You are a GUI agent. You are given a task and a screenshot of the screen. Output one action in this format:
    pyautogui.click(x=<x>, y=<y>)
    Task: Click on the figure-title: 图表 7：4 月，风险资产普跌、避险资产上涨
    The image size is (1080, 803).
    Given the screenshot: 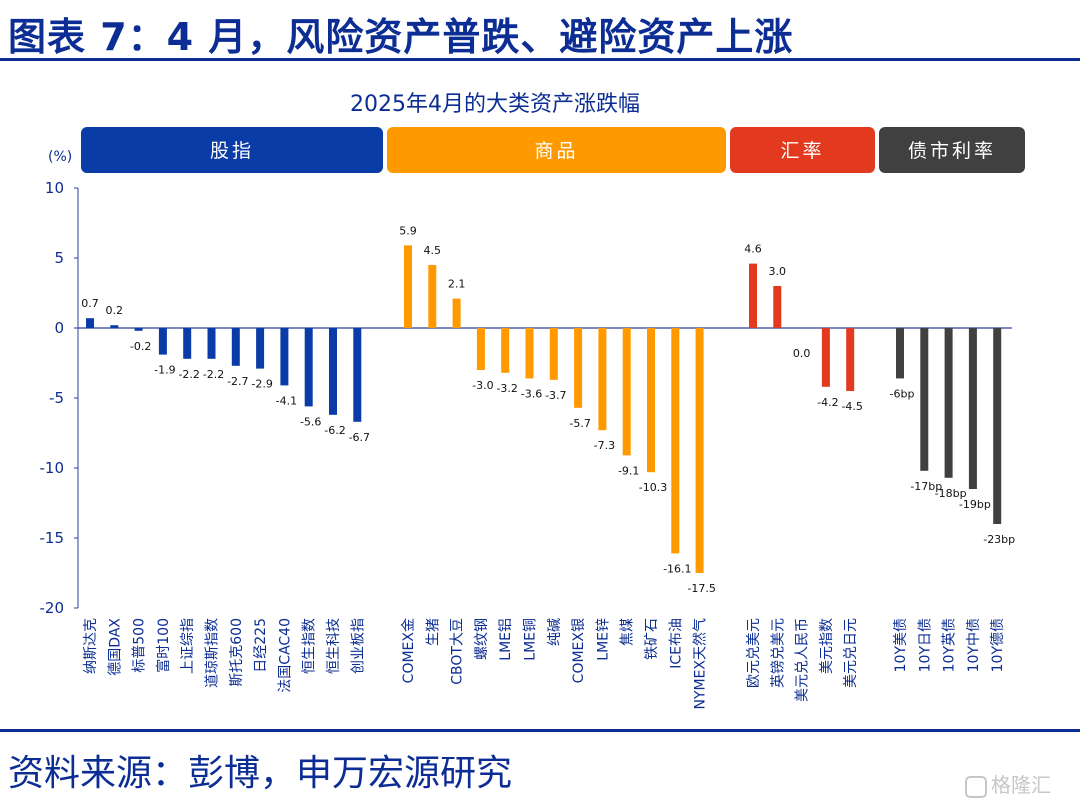 What is the action you would take?
    pyautogui.click(x=401, y=37)
    